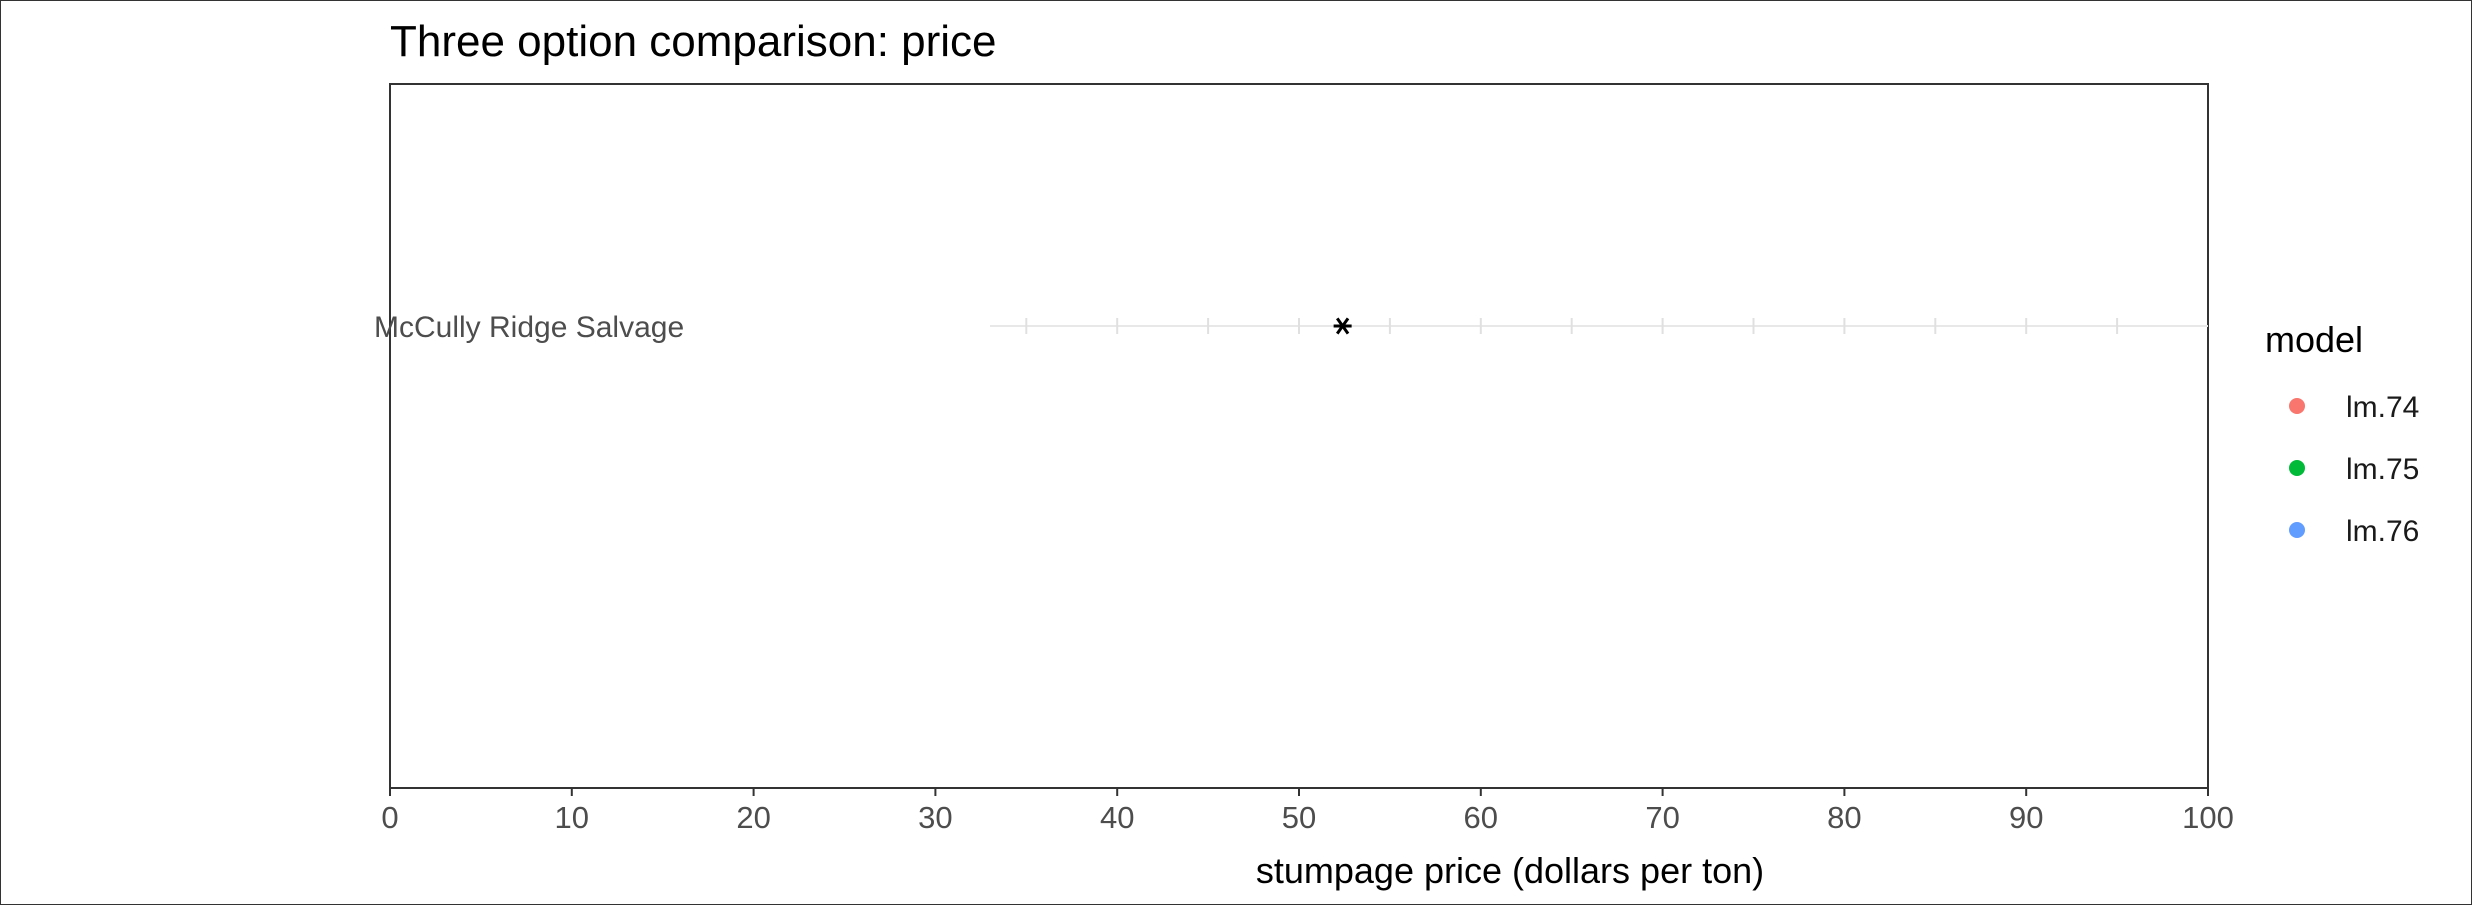 Image resolution: width=2474 pixels, height=907 pixels. I want to click on x-tick-label: 90, so click(2026, 817).